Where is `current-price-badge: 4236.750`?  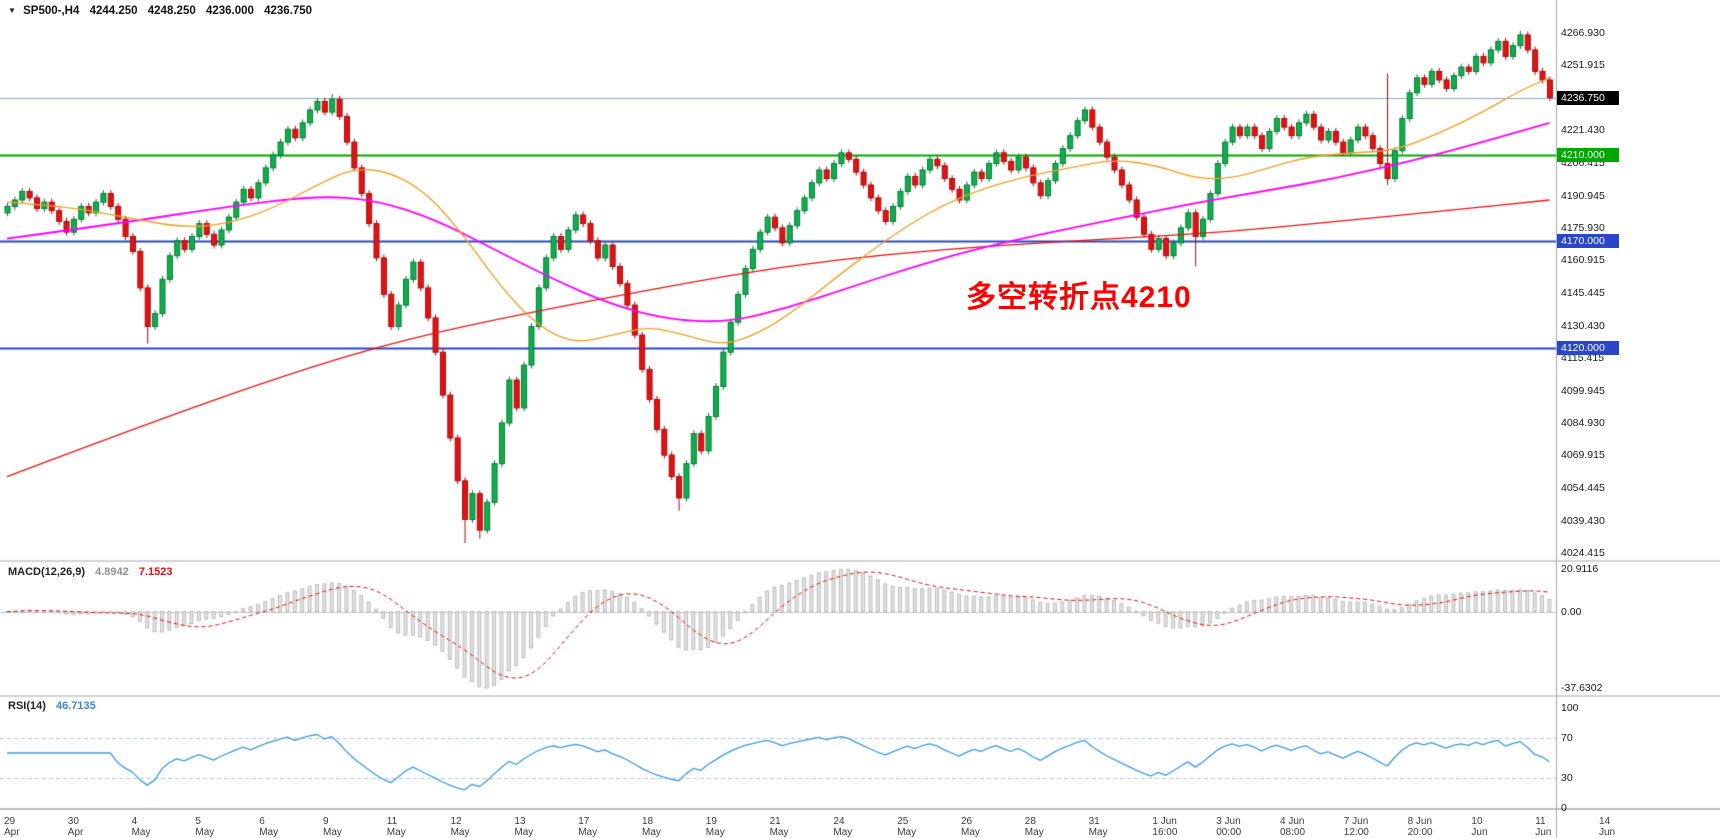
current-price-badge: 4236.750 is located at coordinates (1588, 97).